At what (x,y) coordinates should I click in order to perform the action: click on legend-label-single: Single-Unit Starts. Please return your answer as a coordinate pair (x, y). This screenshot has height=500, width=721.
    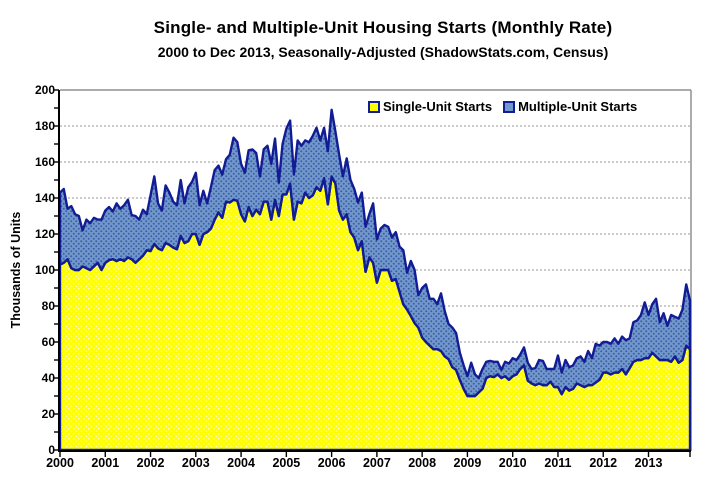
    Looking at the image, I should click on (438, 106).